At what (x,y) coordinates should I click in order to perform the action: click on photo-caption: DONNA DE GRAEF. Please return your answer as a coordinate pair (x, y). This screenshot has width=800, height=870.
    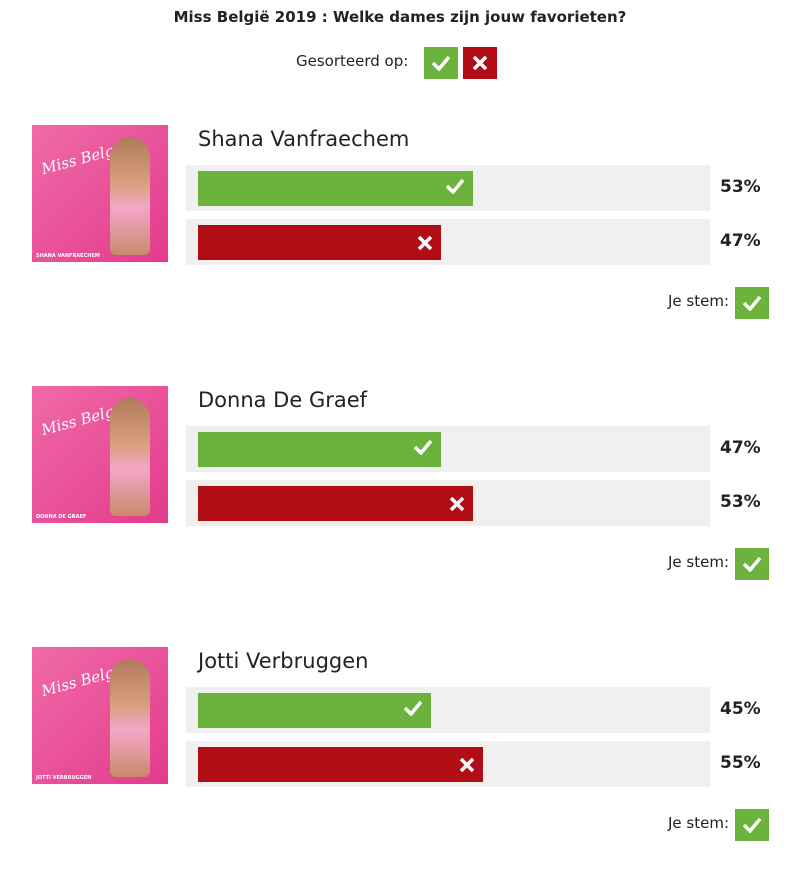
    Looking at the image, I should click on (61, 517).